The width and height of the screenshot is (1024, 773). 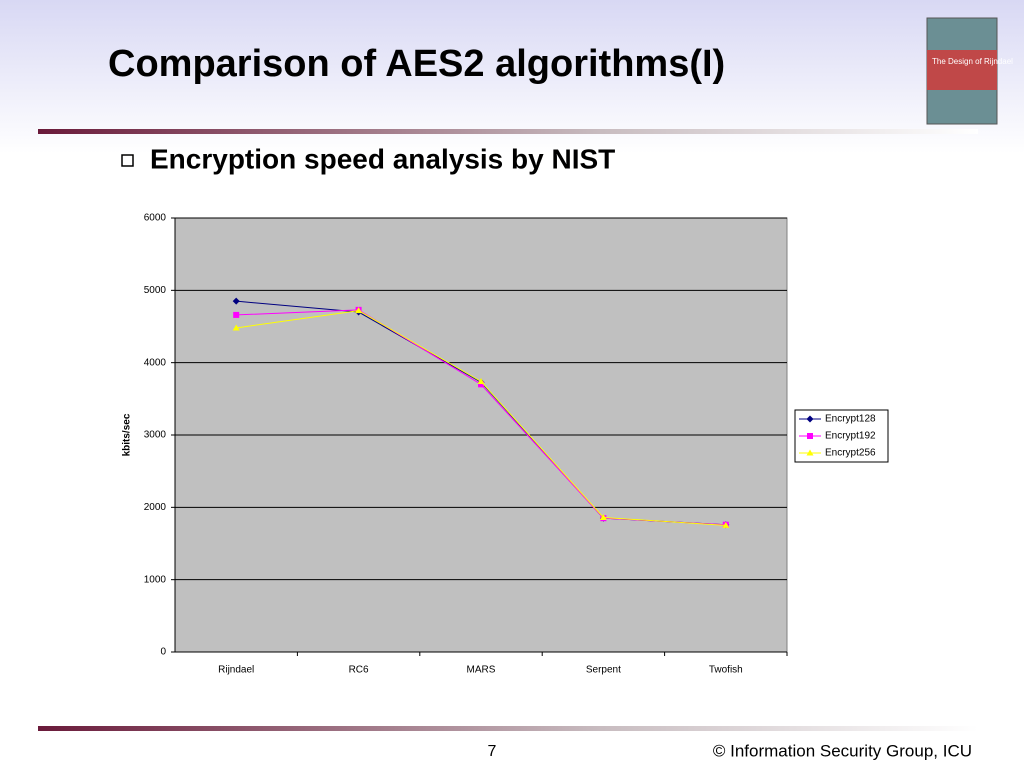 What do you see at coordinates (155, 290) in the screenshot?
I see `y-tick-label: 5000` at bounding box center [155, 290].